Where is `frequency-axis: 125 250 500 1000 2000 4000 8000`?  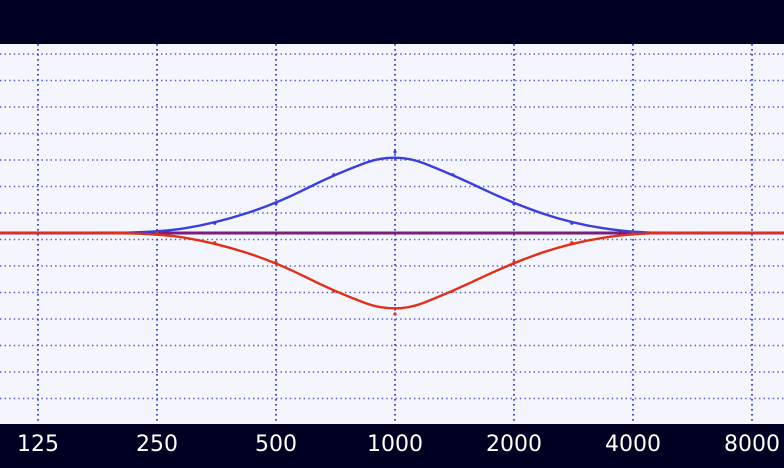
frequency-axis: 125 250 500 1000 2000 4000 8000 is located at coordinates (392, 446).